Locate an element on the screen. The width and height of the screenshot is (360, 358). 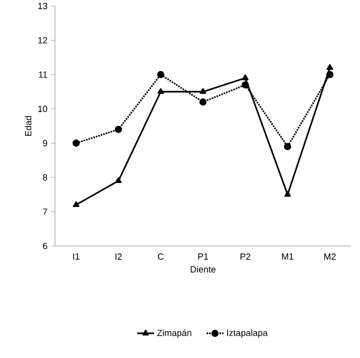
y-tick-label: 12 is located at coordinates (43, 40).